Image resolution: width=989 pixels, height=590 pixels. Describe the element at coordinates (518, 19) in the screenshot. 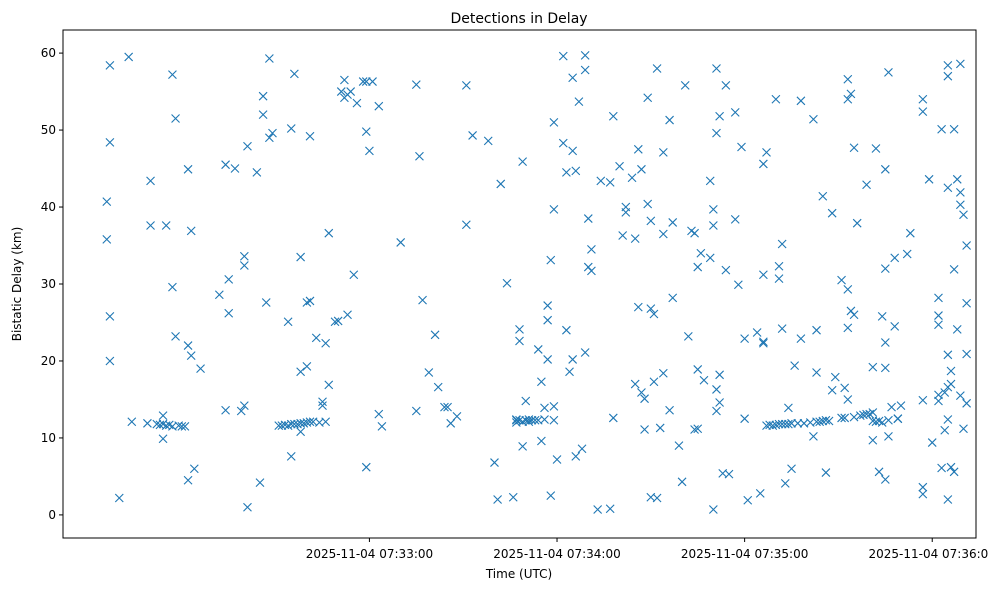

I see `chart-title: Detections in Delay` at that location.